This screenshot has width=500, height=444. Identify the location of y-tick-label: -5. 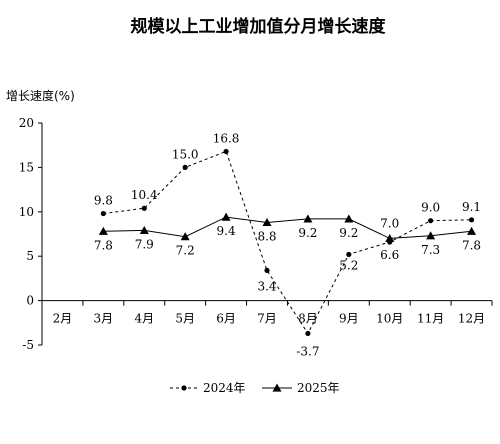
(28, 345).